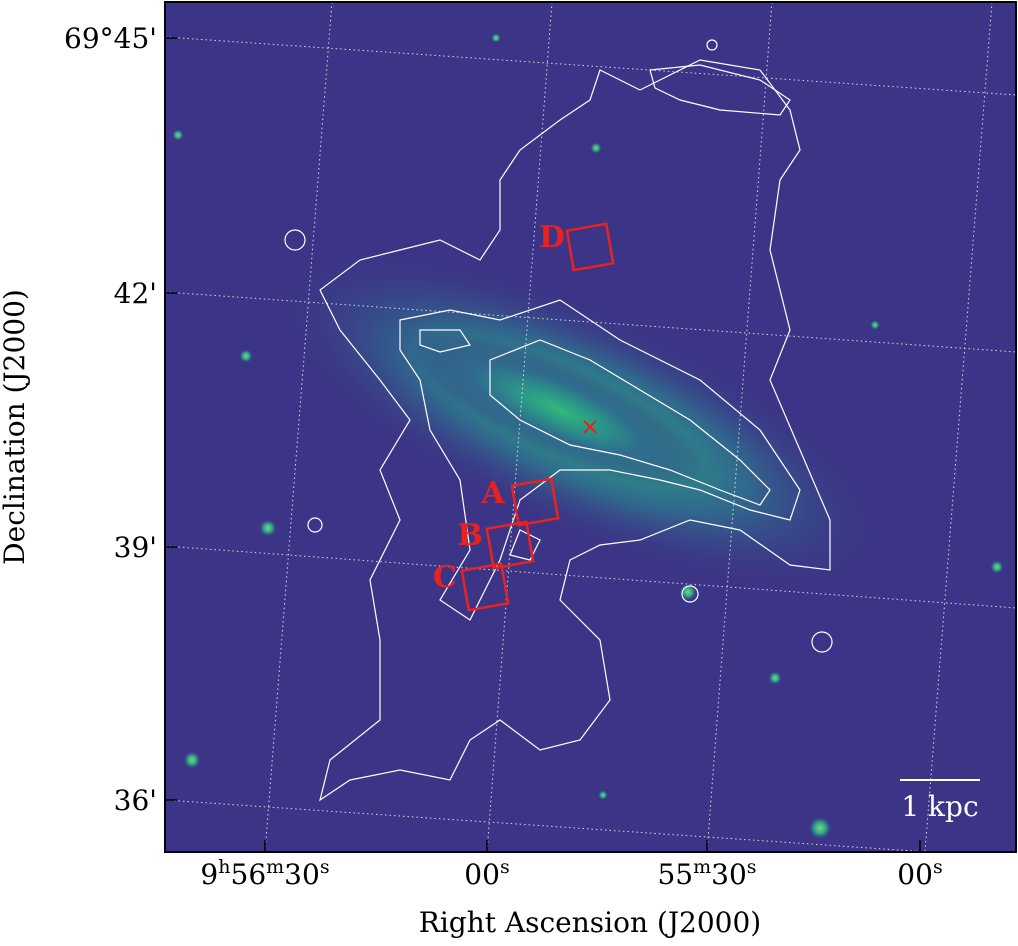 This screenshot has height=946, width=1018. What do you see at coordinates (15, 427) in the screenshot?
I see `y-axis-label: Declination (J2000)` at bounding box center [15, 427].